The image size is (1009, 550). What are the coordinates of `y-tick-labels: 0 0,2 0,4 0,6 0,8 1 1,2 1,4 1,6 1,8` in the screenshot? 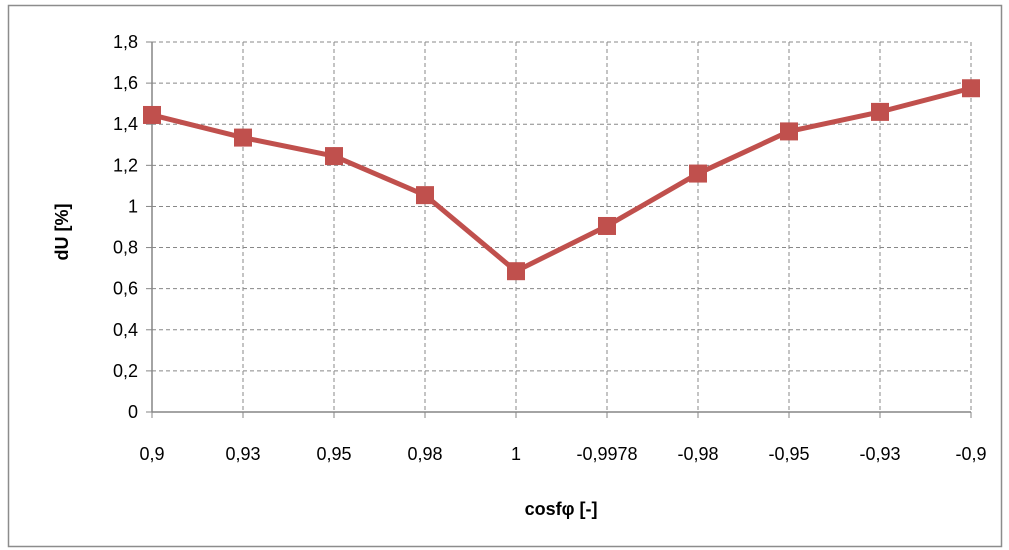 It's located at (125, 227).